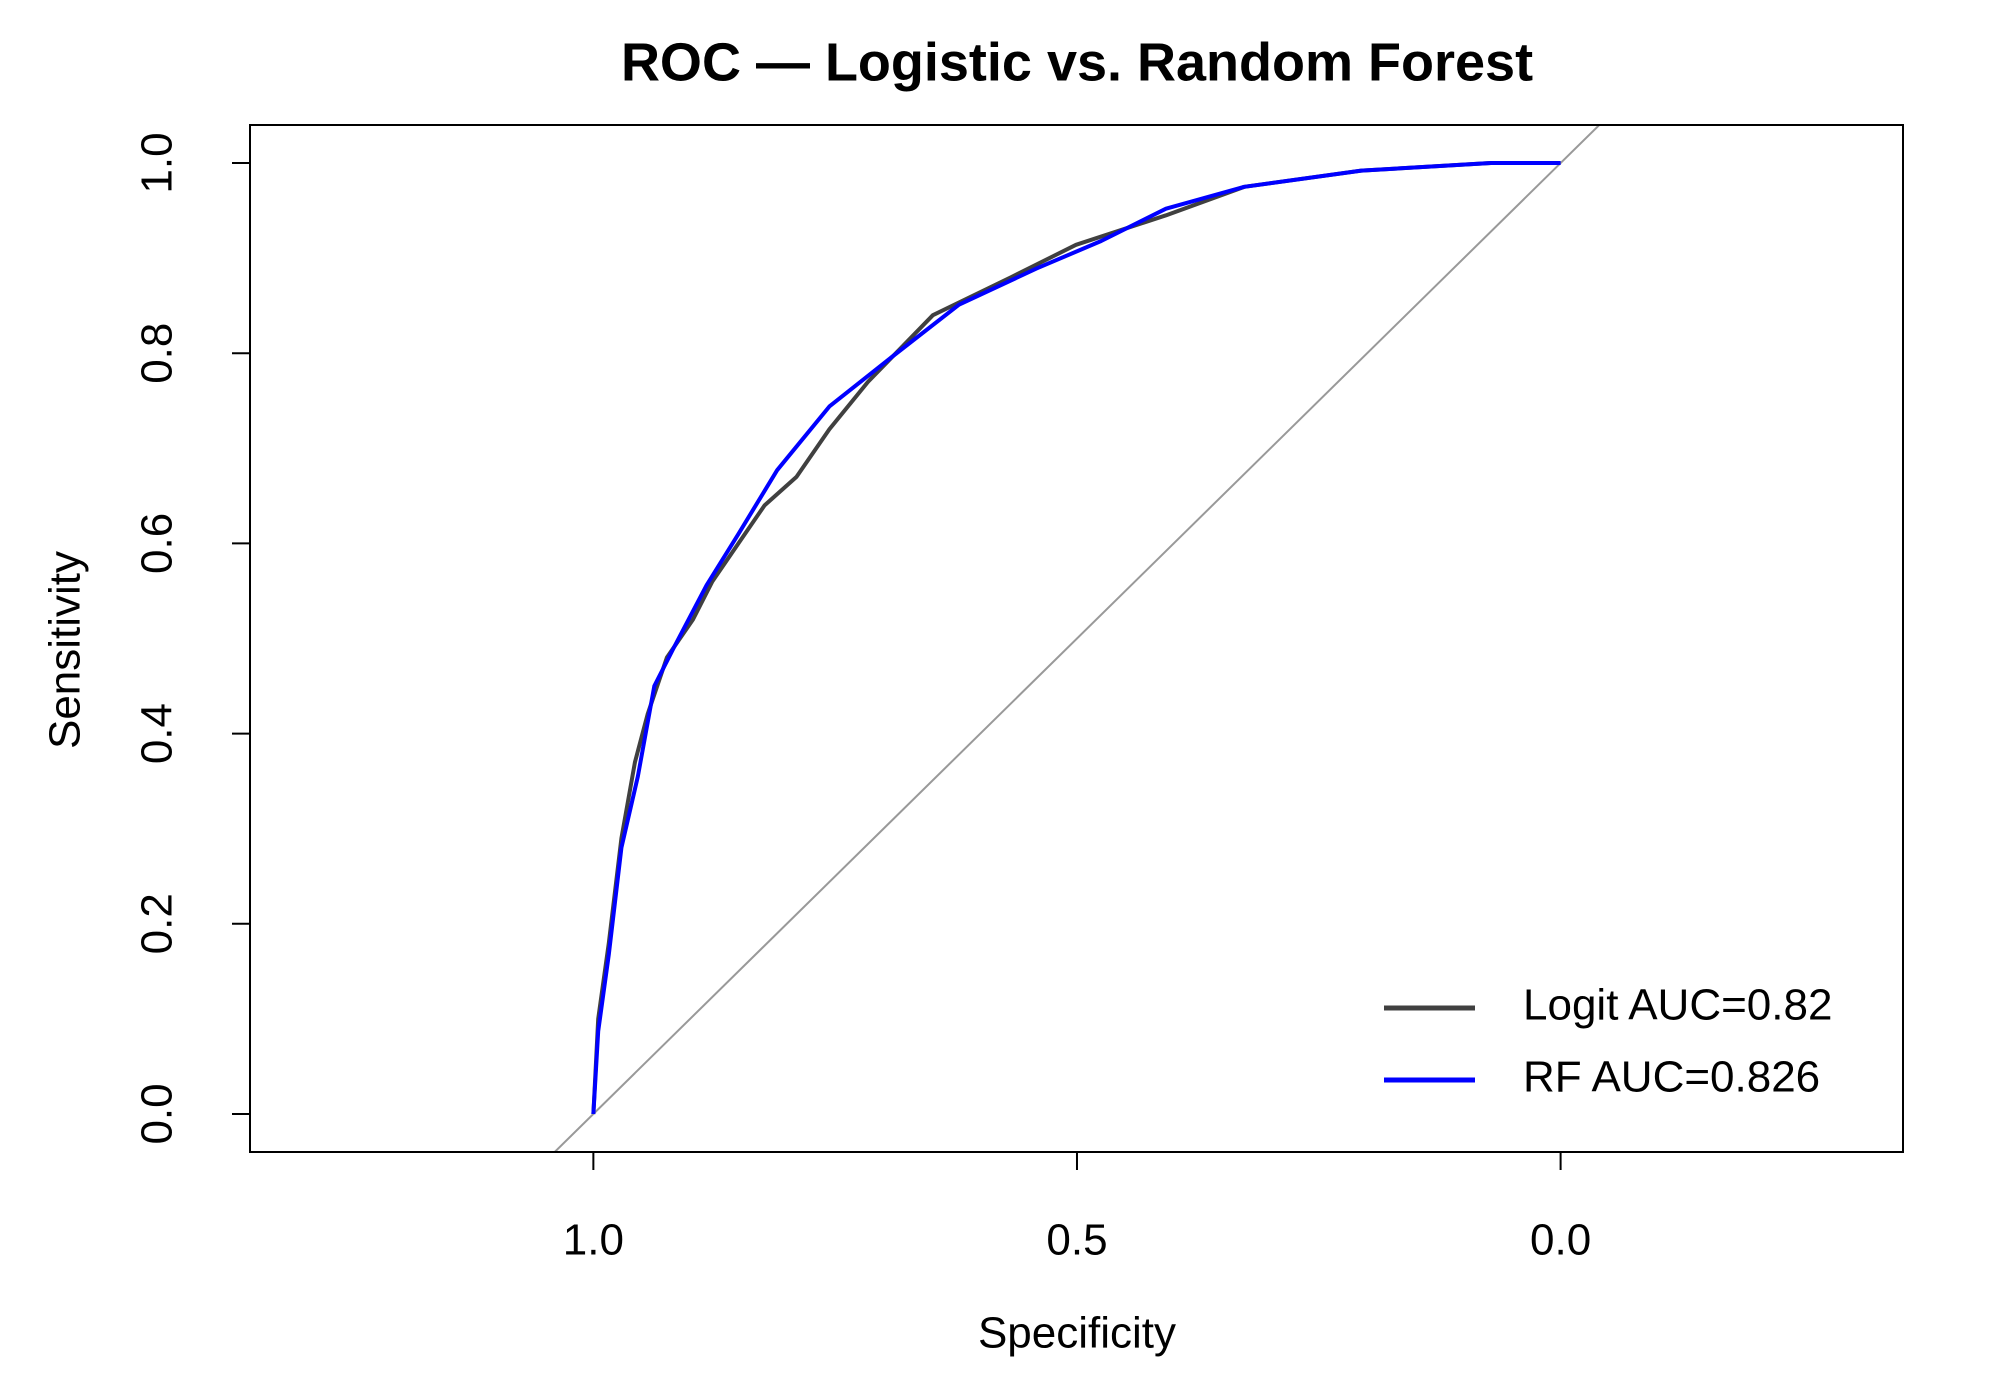 The image size is (2000, 1400). Describe the element at coordinates (1677, 1005) in the screenshot. I see `legend-label: Logit AUC=0.82` at that location.